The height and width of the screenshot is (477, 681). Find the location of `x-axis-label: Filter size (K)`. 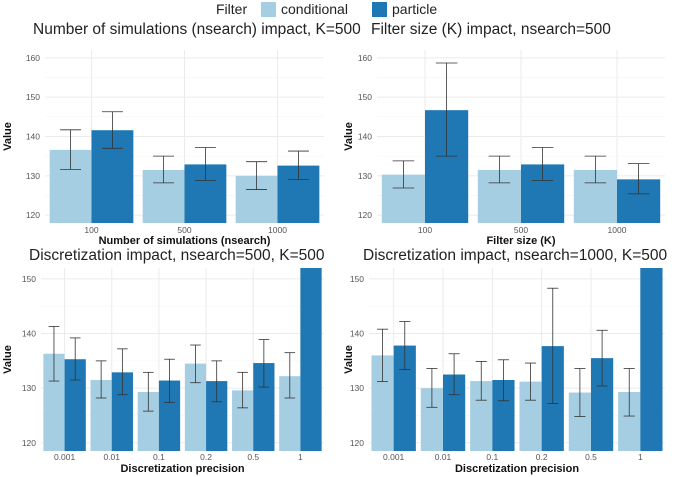

x-axis-label: Filter size (K) is located at coordinates (520, 241).